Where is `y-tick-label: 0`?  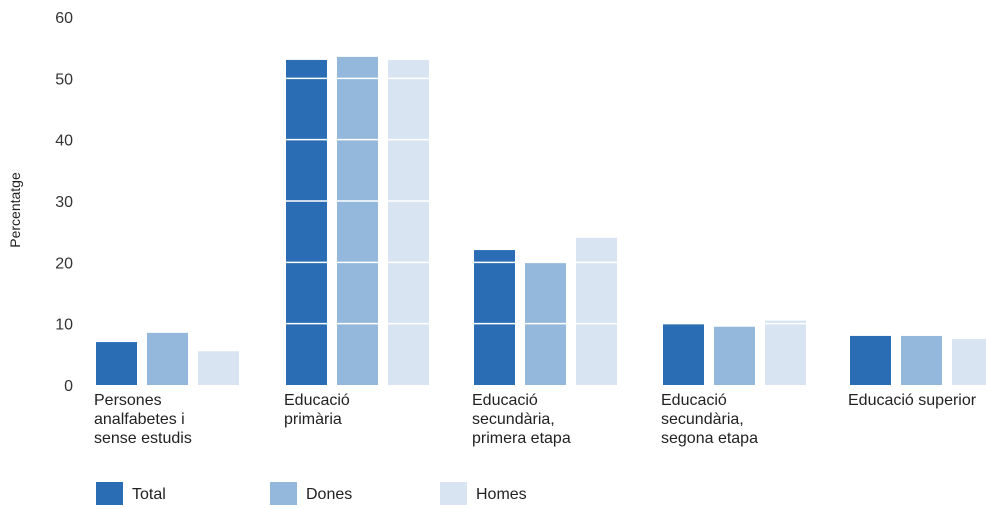
y-tick-label: 0 is located at coordinates (68, 386).